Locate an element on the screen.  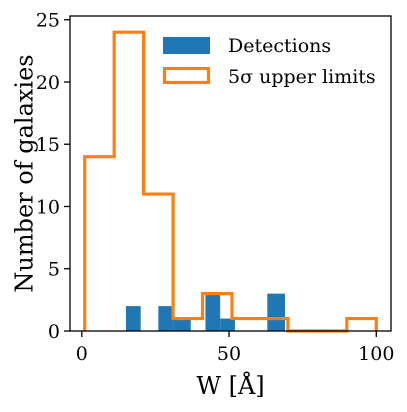
y-axis-label: Number of galaxies is located at coordinates (25, 173).